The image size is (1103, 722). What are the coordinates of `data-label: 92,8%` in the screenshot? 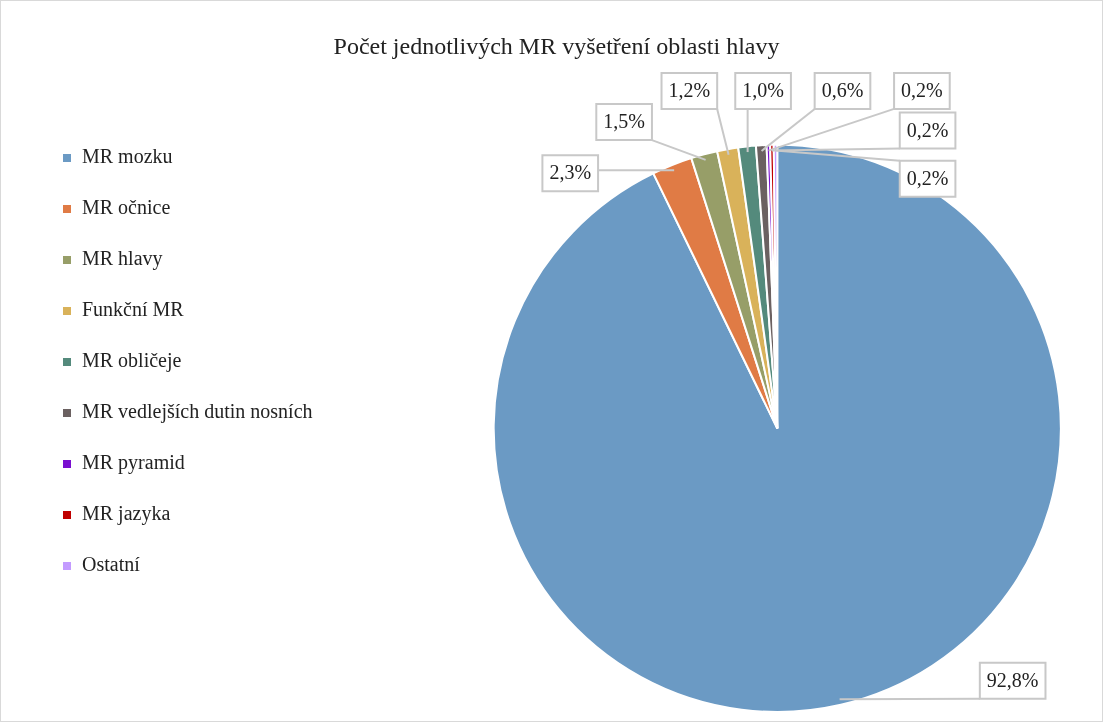 It's located at (1012, 680).